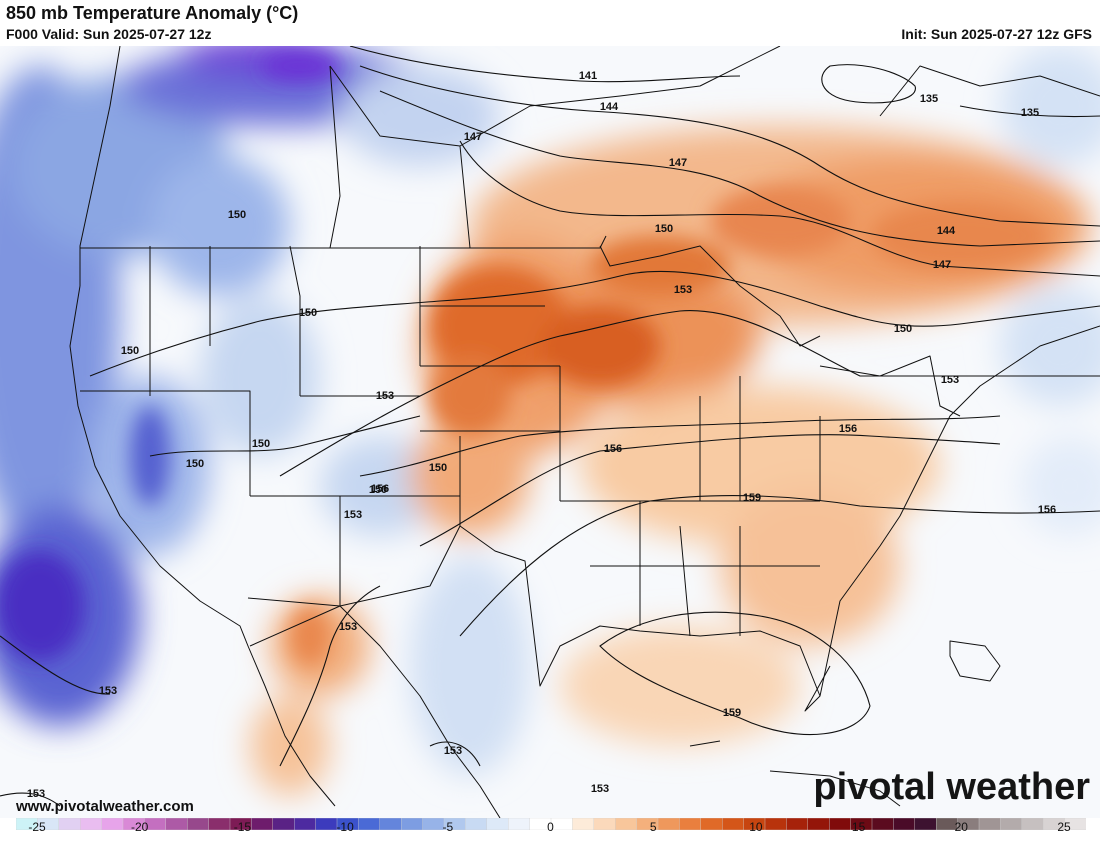 Image resolution: width=1100 pixels, height=850 pixels. I want to click on map-title: 850 mb Temperature Anomaly (°C), so click(152, 13).